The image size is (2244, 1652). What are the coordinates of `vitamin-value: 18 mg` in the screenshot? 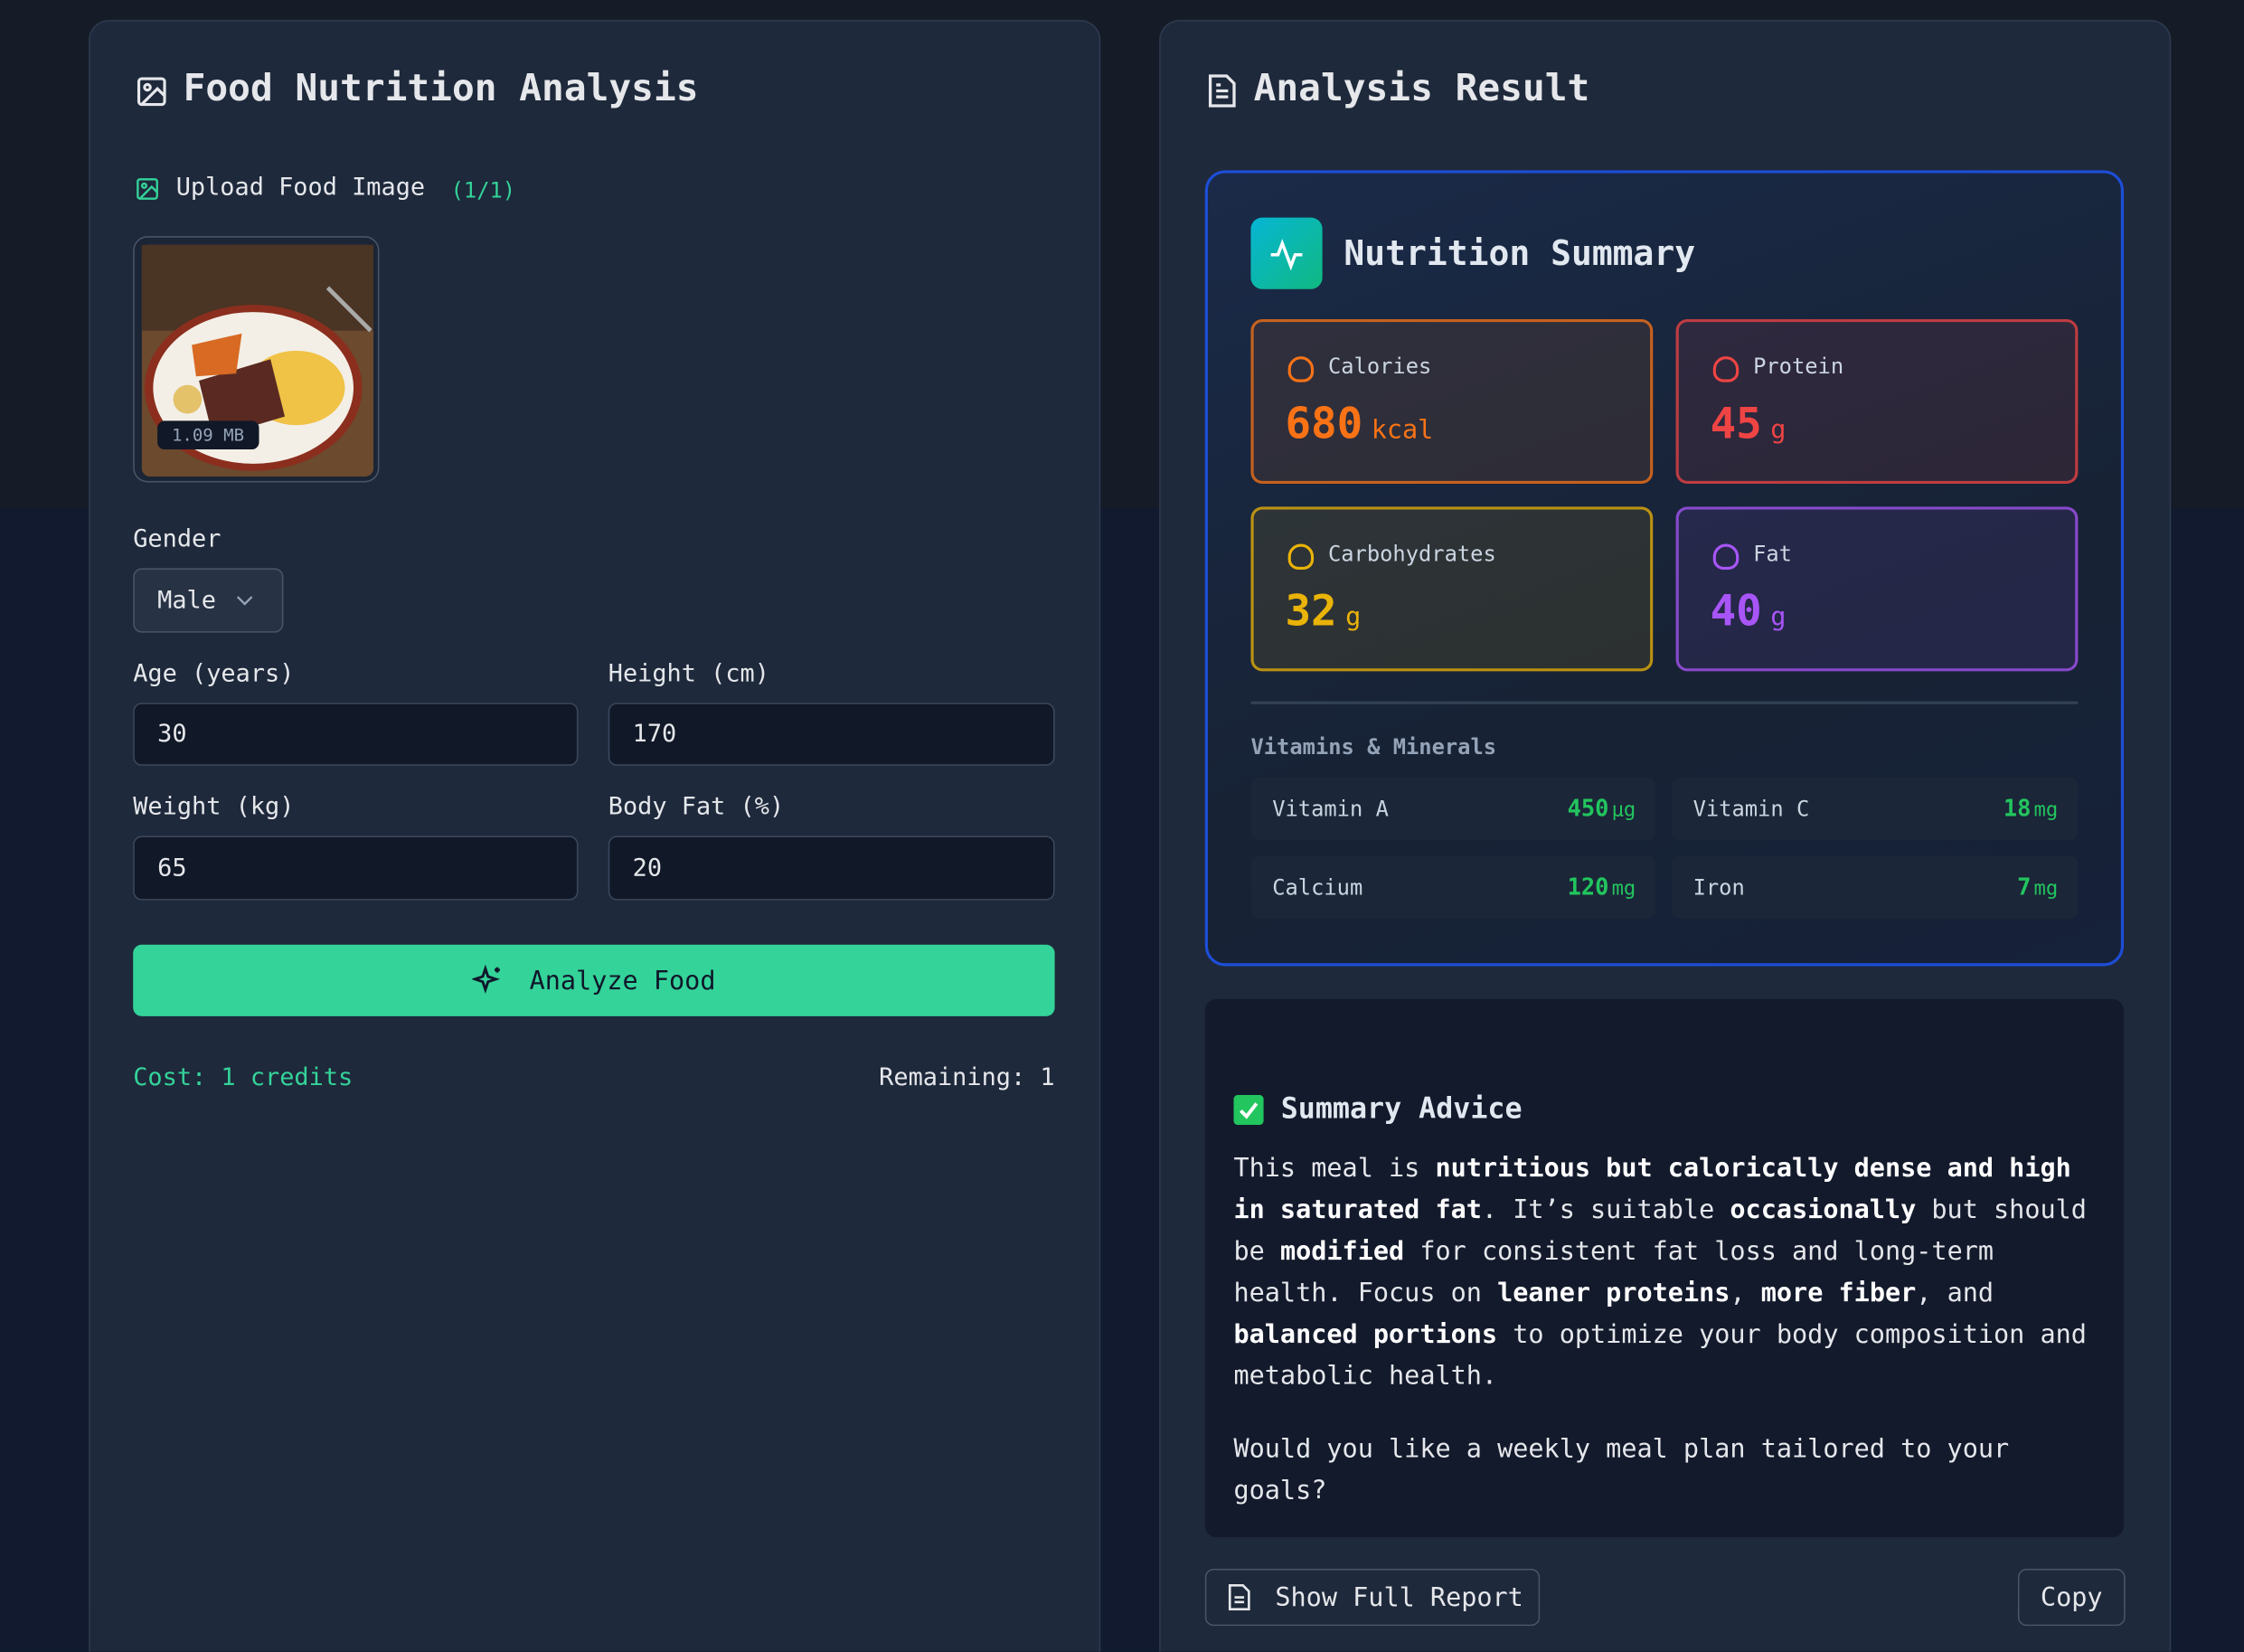 It's located at (2031, 808).